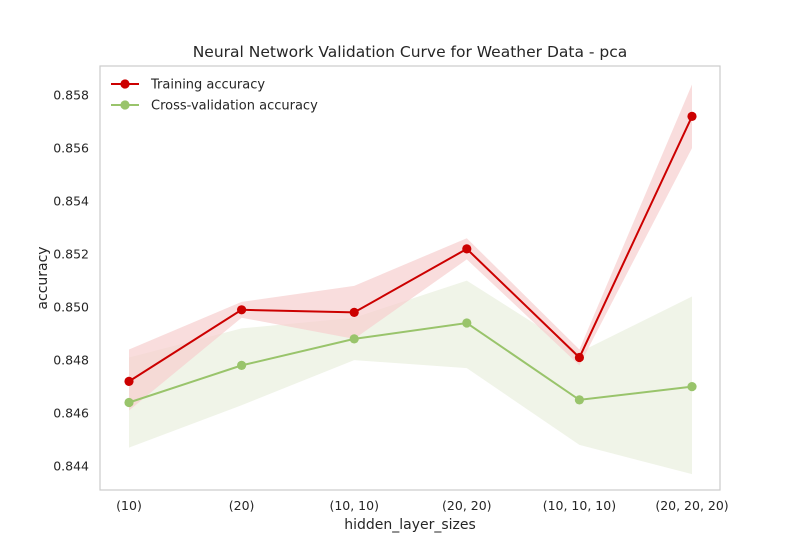 This screenshot has height=550, width=800. What do you see at coordinates (71, 201) in the screenshot?
I see `y-tick-label: 0.854` at bounding box center [71, 201].